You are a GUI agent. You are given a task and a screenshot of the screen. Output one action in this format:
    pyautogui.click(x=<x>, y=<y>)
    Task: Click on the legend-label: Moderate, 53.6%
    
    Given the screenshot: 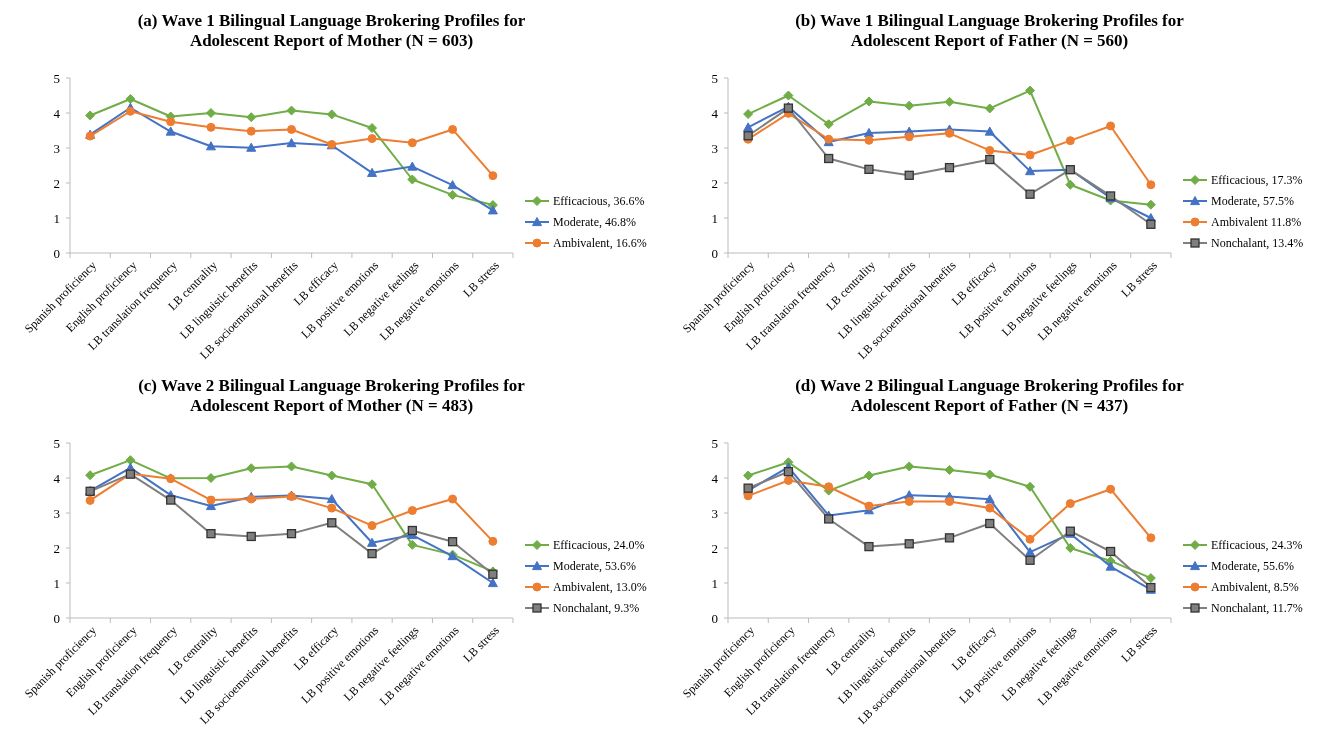 What is the action you would take?
    pyautogui.click(x=594, y=566)
    